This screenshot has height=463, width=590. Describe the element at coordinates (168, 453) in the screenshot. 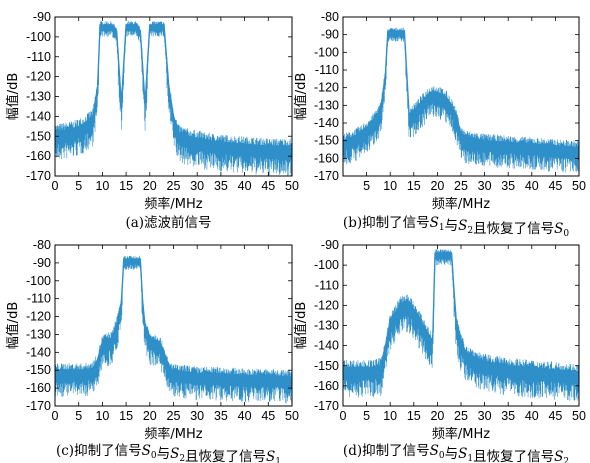

I see `panel-caption: (c)抑制了信号S0与S2且恢复了信号S1` at that location.